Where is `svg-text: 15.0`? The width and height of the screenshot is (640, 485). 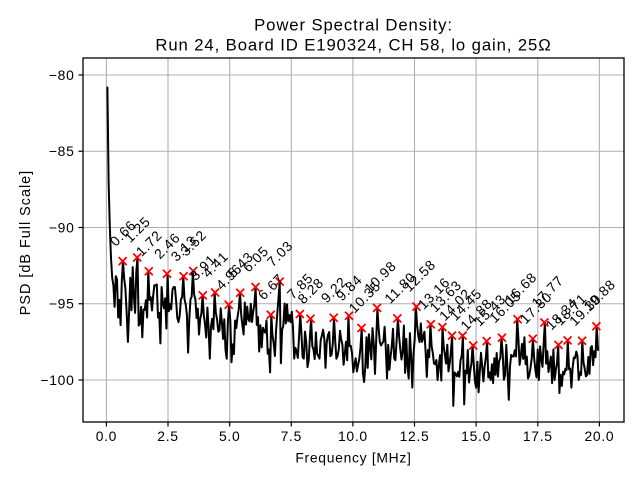 svg-text: 15.0 is located at coordinates (476, 436).